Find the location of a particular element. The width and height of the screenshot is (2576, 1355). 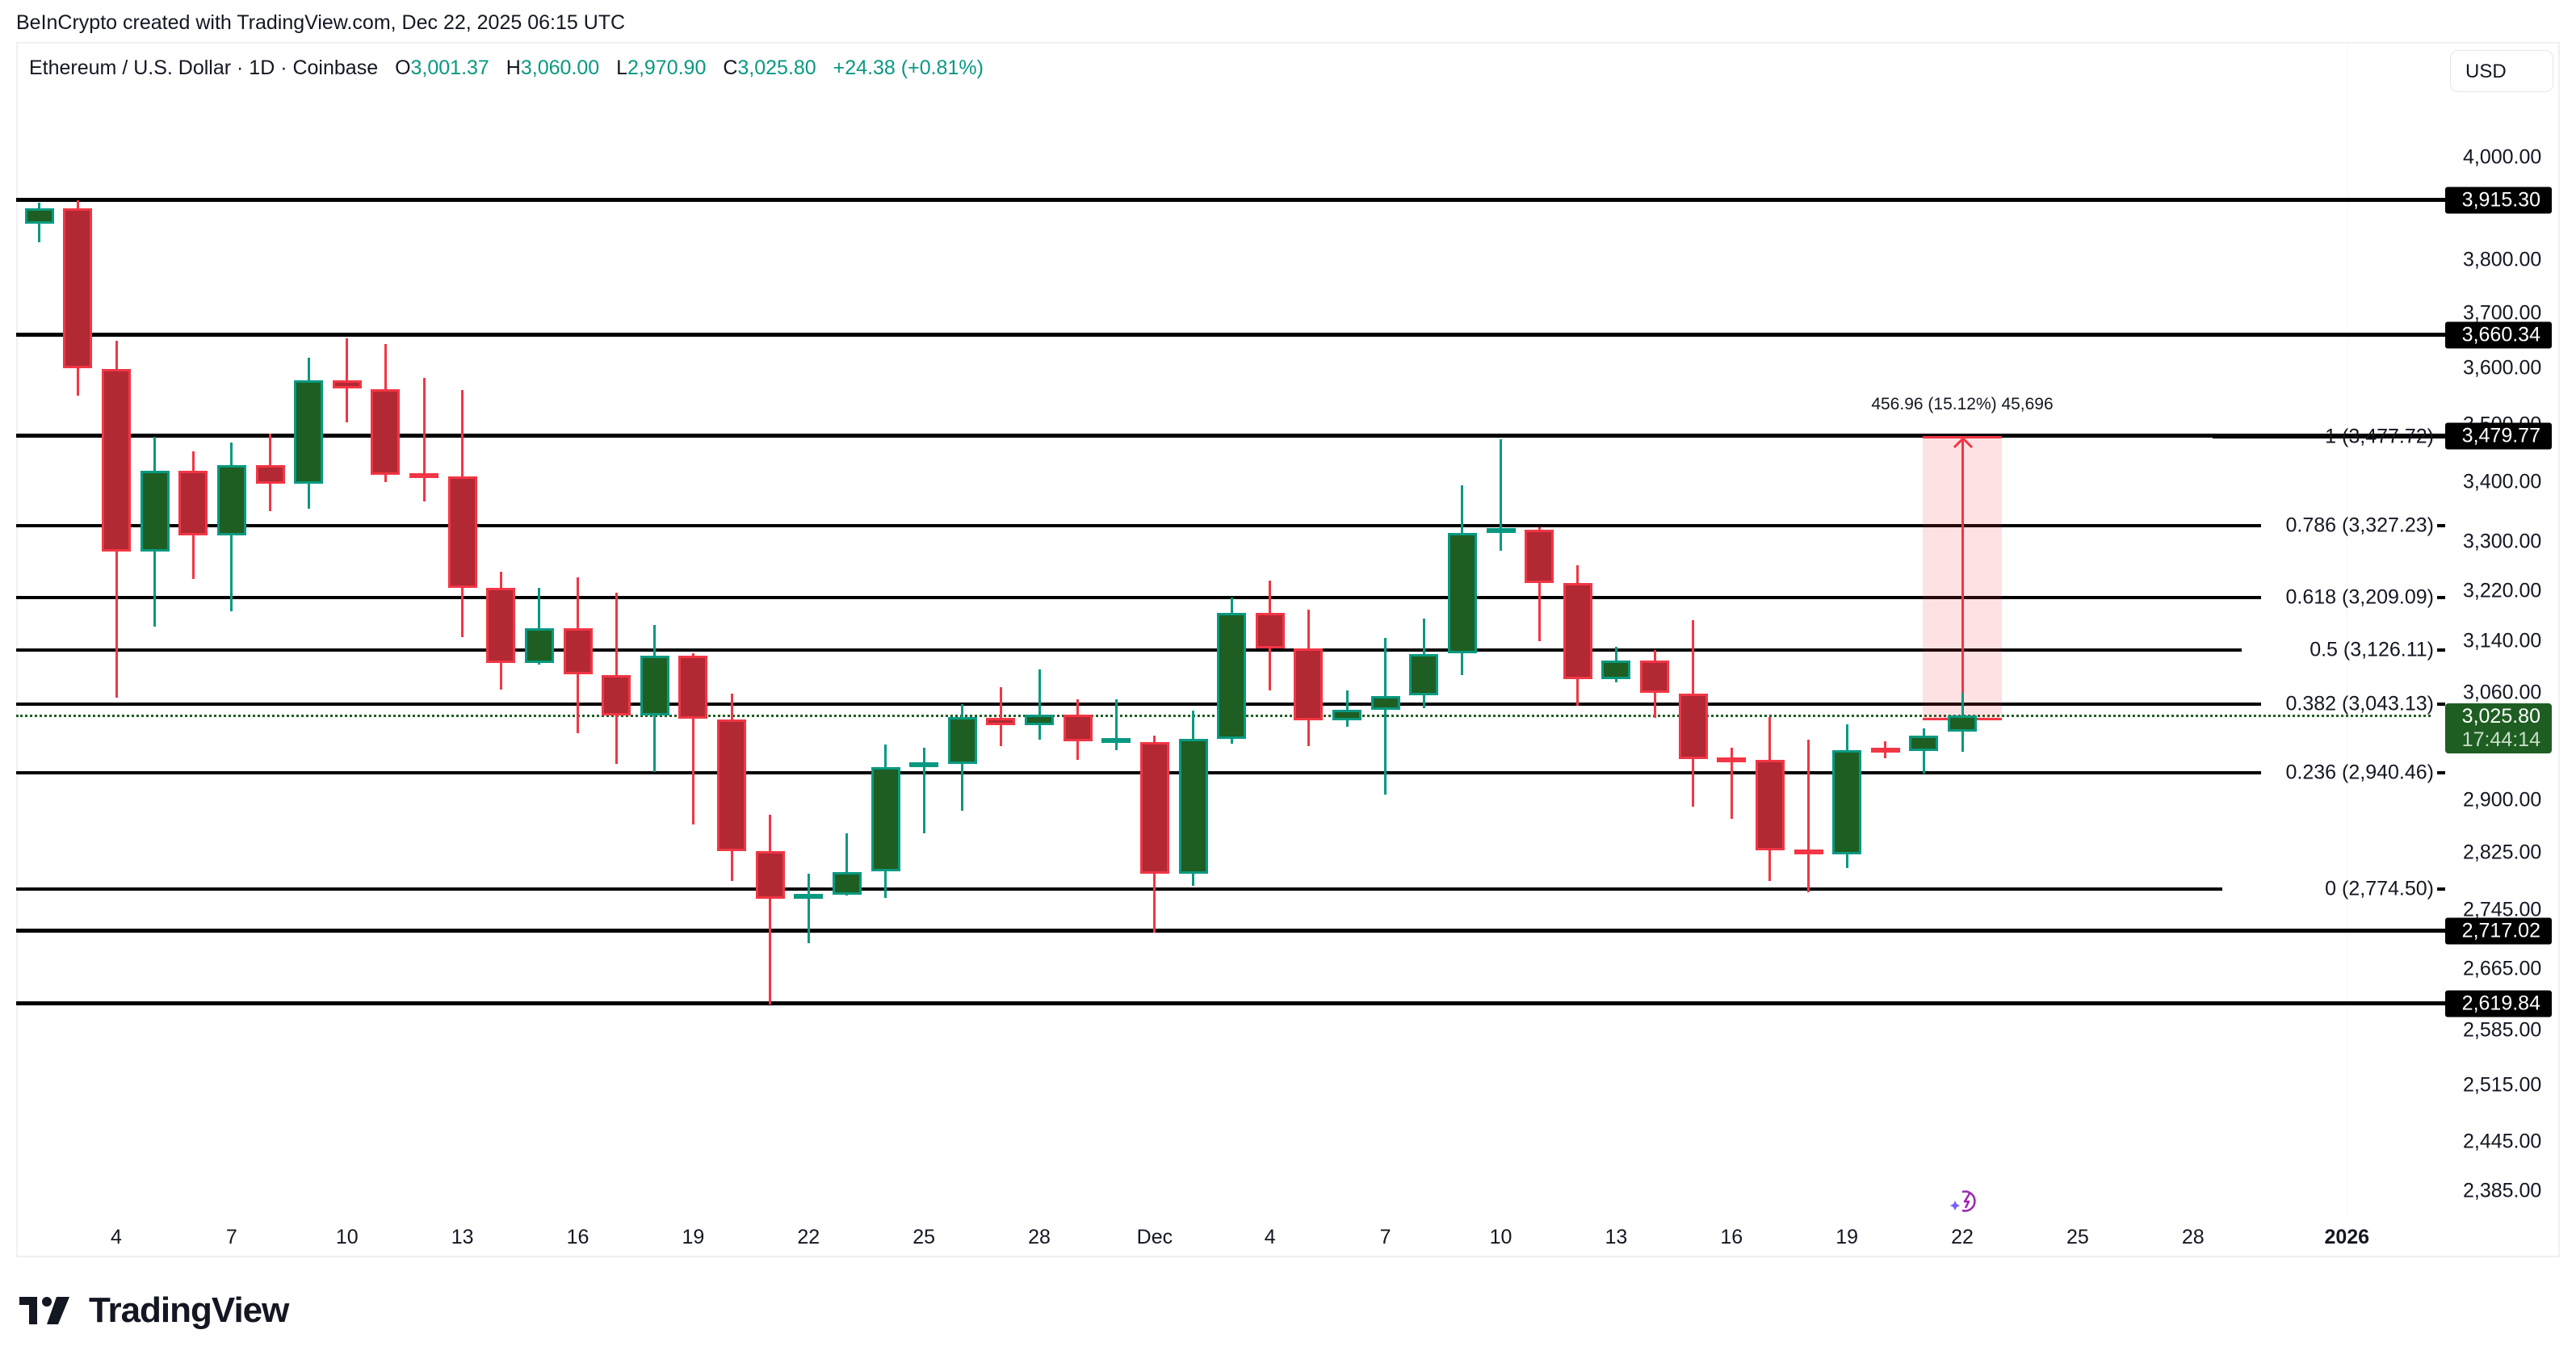

time-axis-tick: 22 is located at coordinates (808, 1237).